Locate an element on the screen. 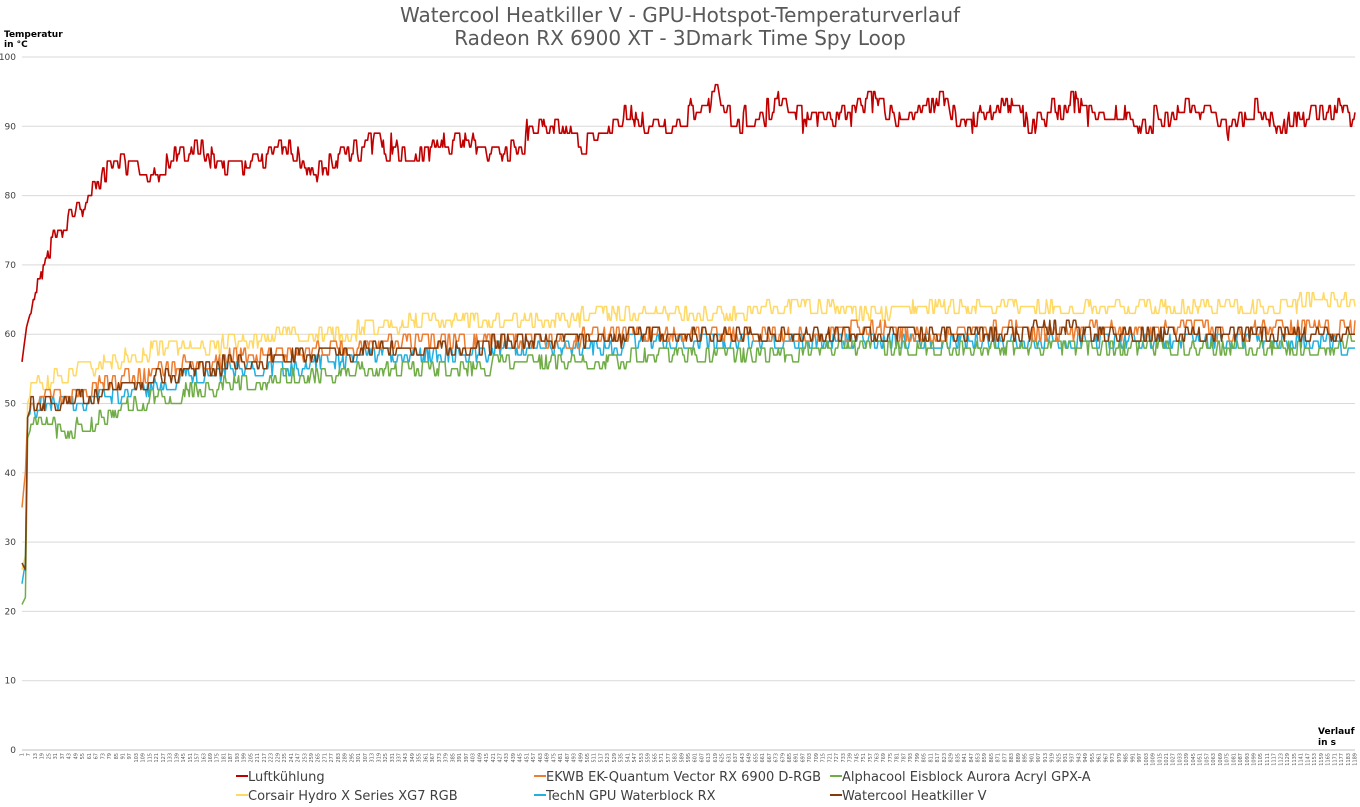 The width and height of the screenshot is (1360, 807). x-tick-label: 961 is located at coordinates (1100, 758).